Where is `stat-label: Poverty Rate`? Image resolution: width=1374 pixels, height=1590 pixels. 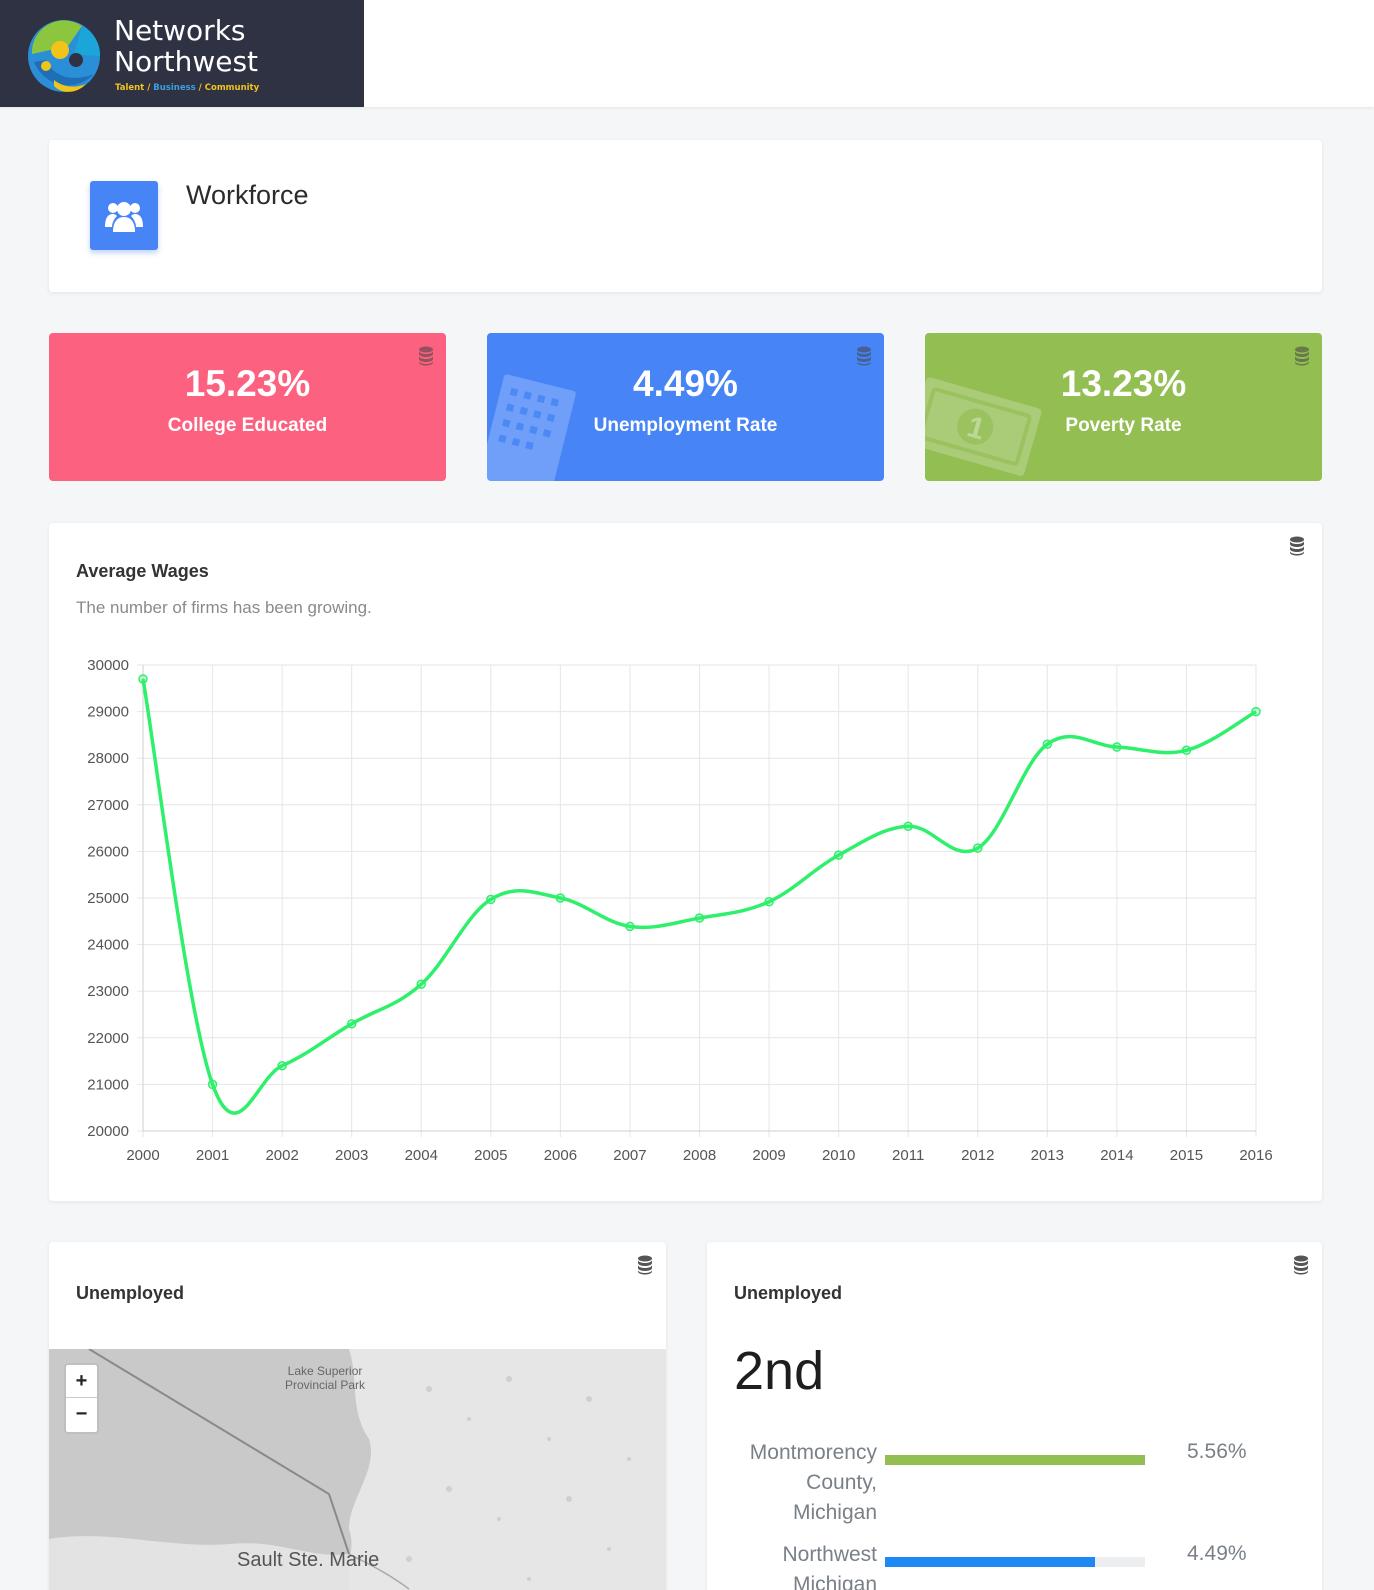 stat-label: Poverty Rate is located at coordinates (1123, 425).